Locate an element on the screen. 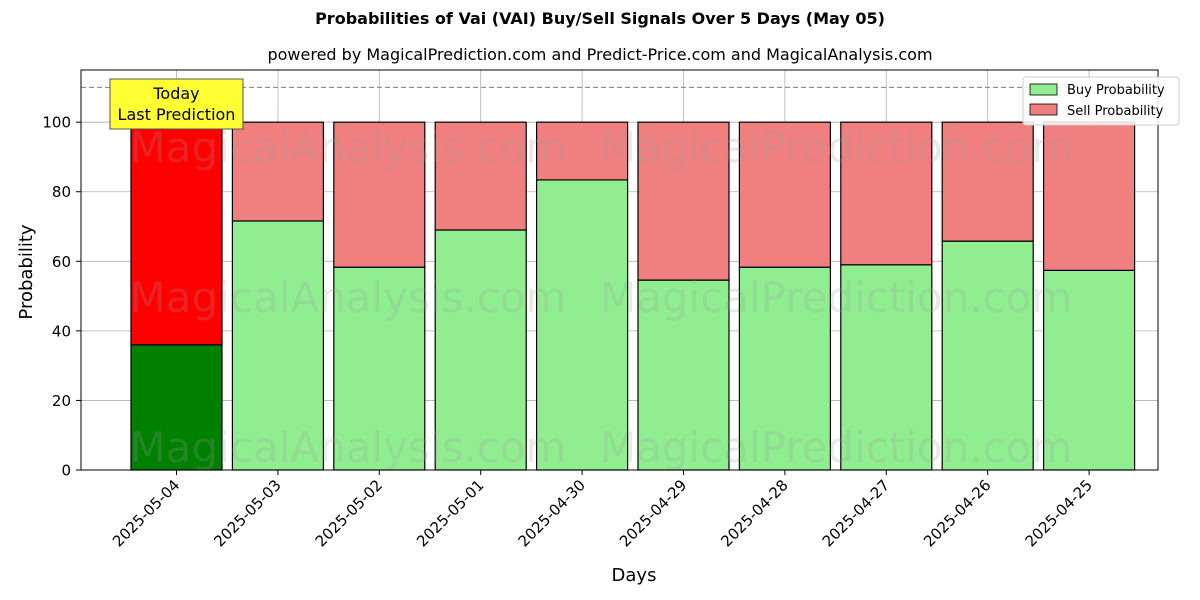 The height and width of the screenshot is (600, 1200). x-tick-label: 2025-05-03 is located at coordinates (247, 513).